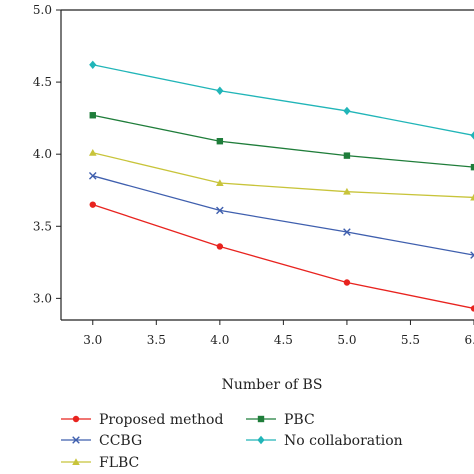 This screenshot has height=474, width=474. I want to click on x-axis: 3.0 3.5 4.0 4.5 5.0 5.5 6.0, so click(278, 333).